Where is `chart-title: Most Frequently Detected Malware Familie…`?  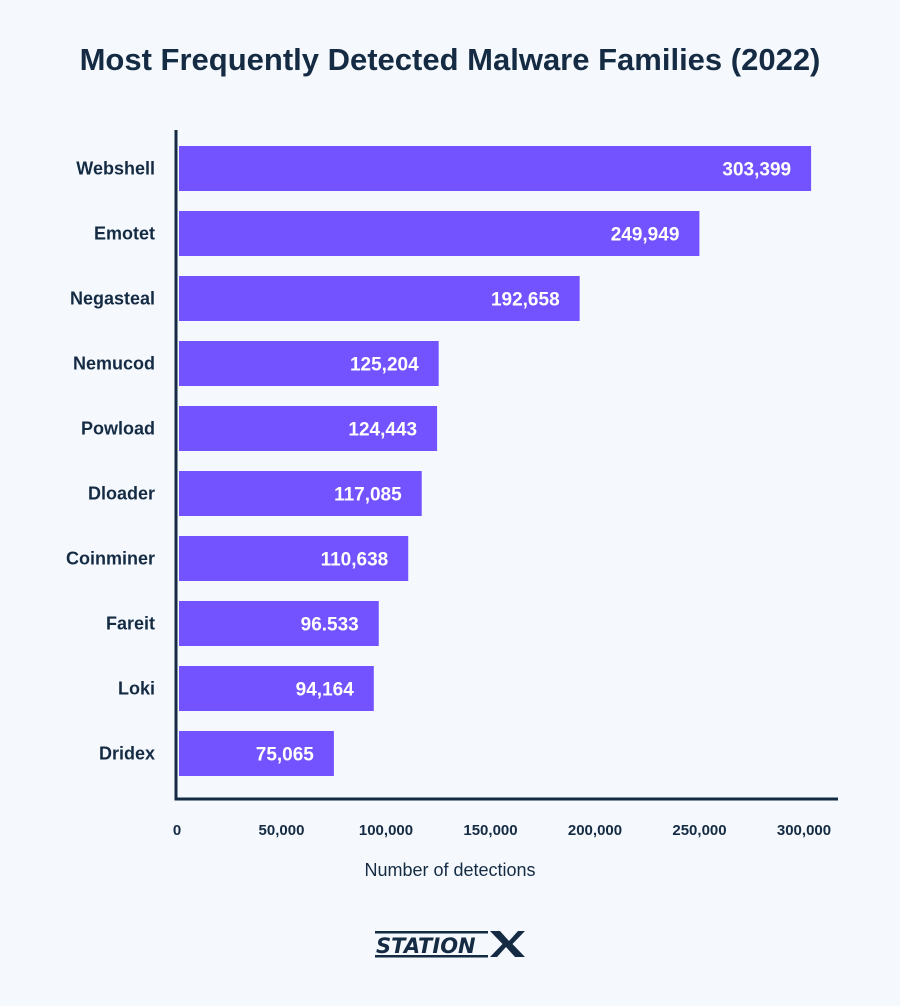
chart-title: Most Frequently Detected Malware Familie… is located at coordinates (450, 59).